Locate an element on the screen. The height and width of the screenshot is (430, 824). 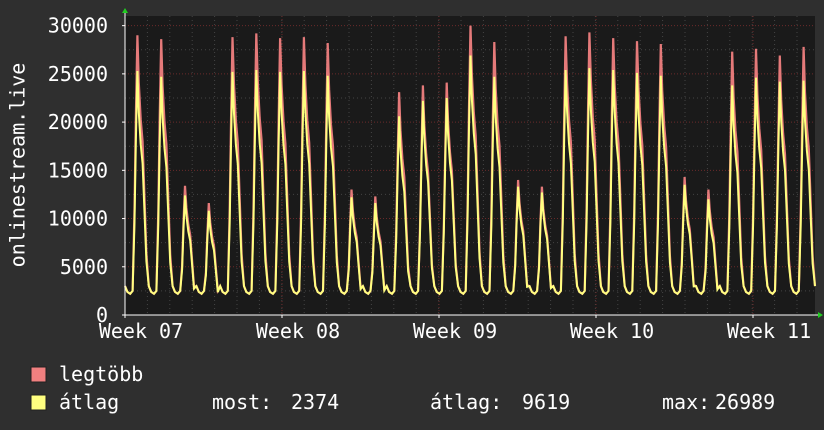
y-tick-label: 20000 is located at coordinates (78, 122).